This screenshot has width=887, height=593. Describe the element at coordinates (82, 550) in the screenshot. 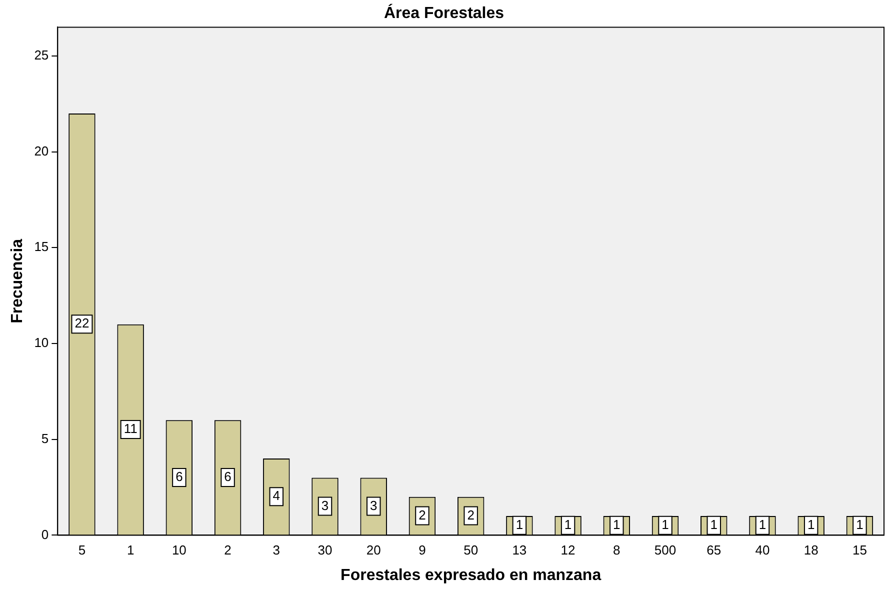

I see `x-tick-label: 5` at that location.